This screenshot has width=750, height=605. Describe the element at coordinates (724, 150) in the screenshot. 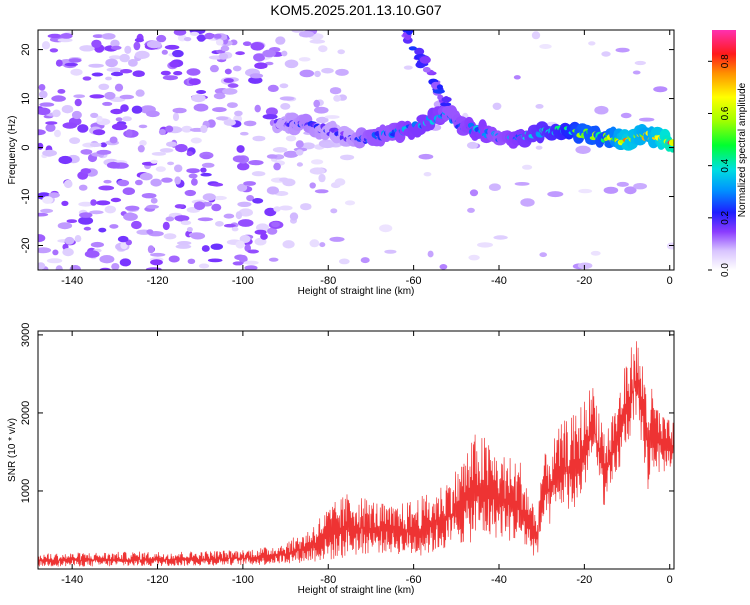

I see `colorbar-gradient` at that location.